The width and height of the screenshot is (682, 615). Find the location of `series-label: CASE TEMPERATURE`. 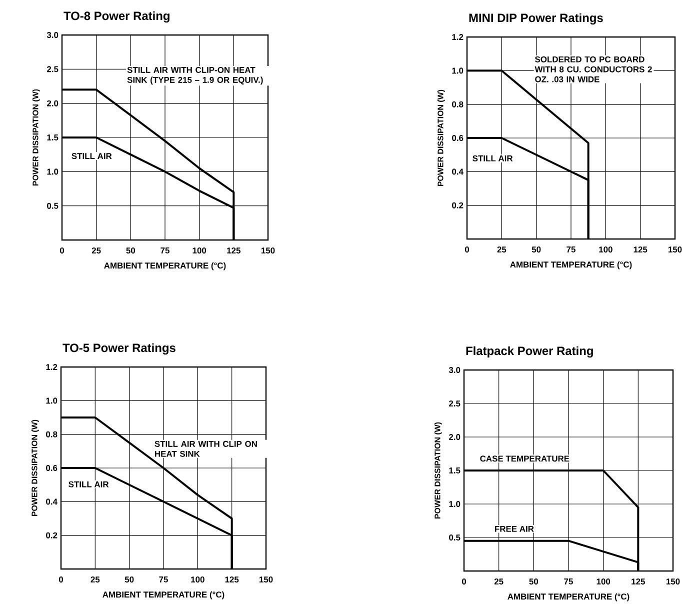

series-label: CASE TEMPERATURE is located at coordinates (525, 459).